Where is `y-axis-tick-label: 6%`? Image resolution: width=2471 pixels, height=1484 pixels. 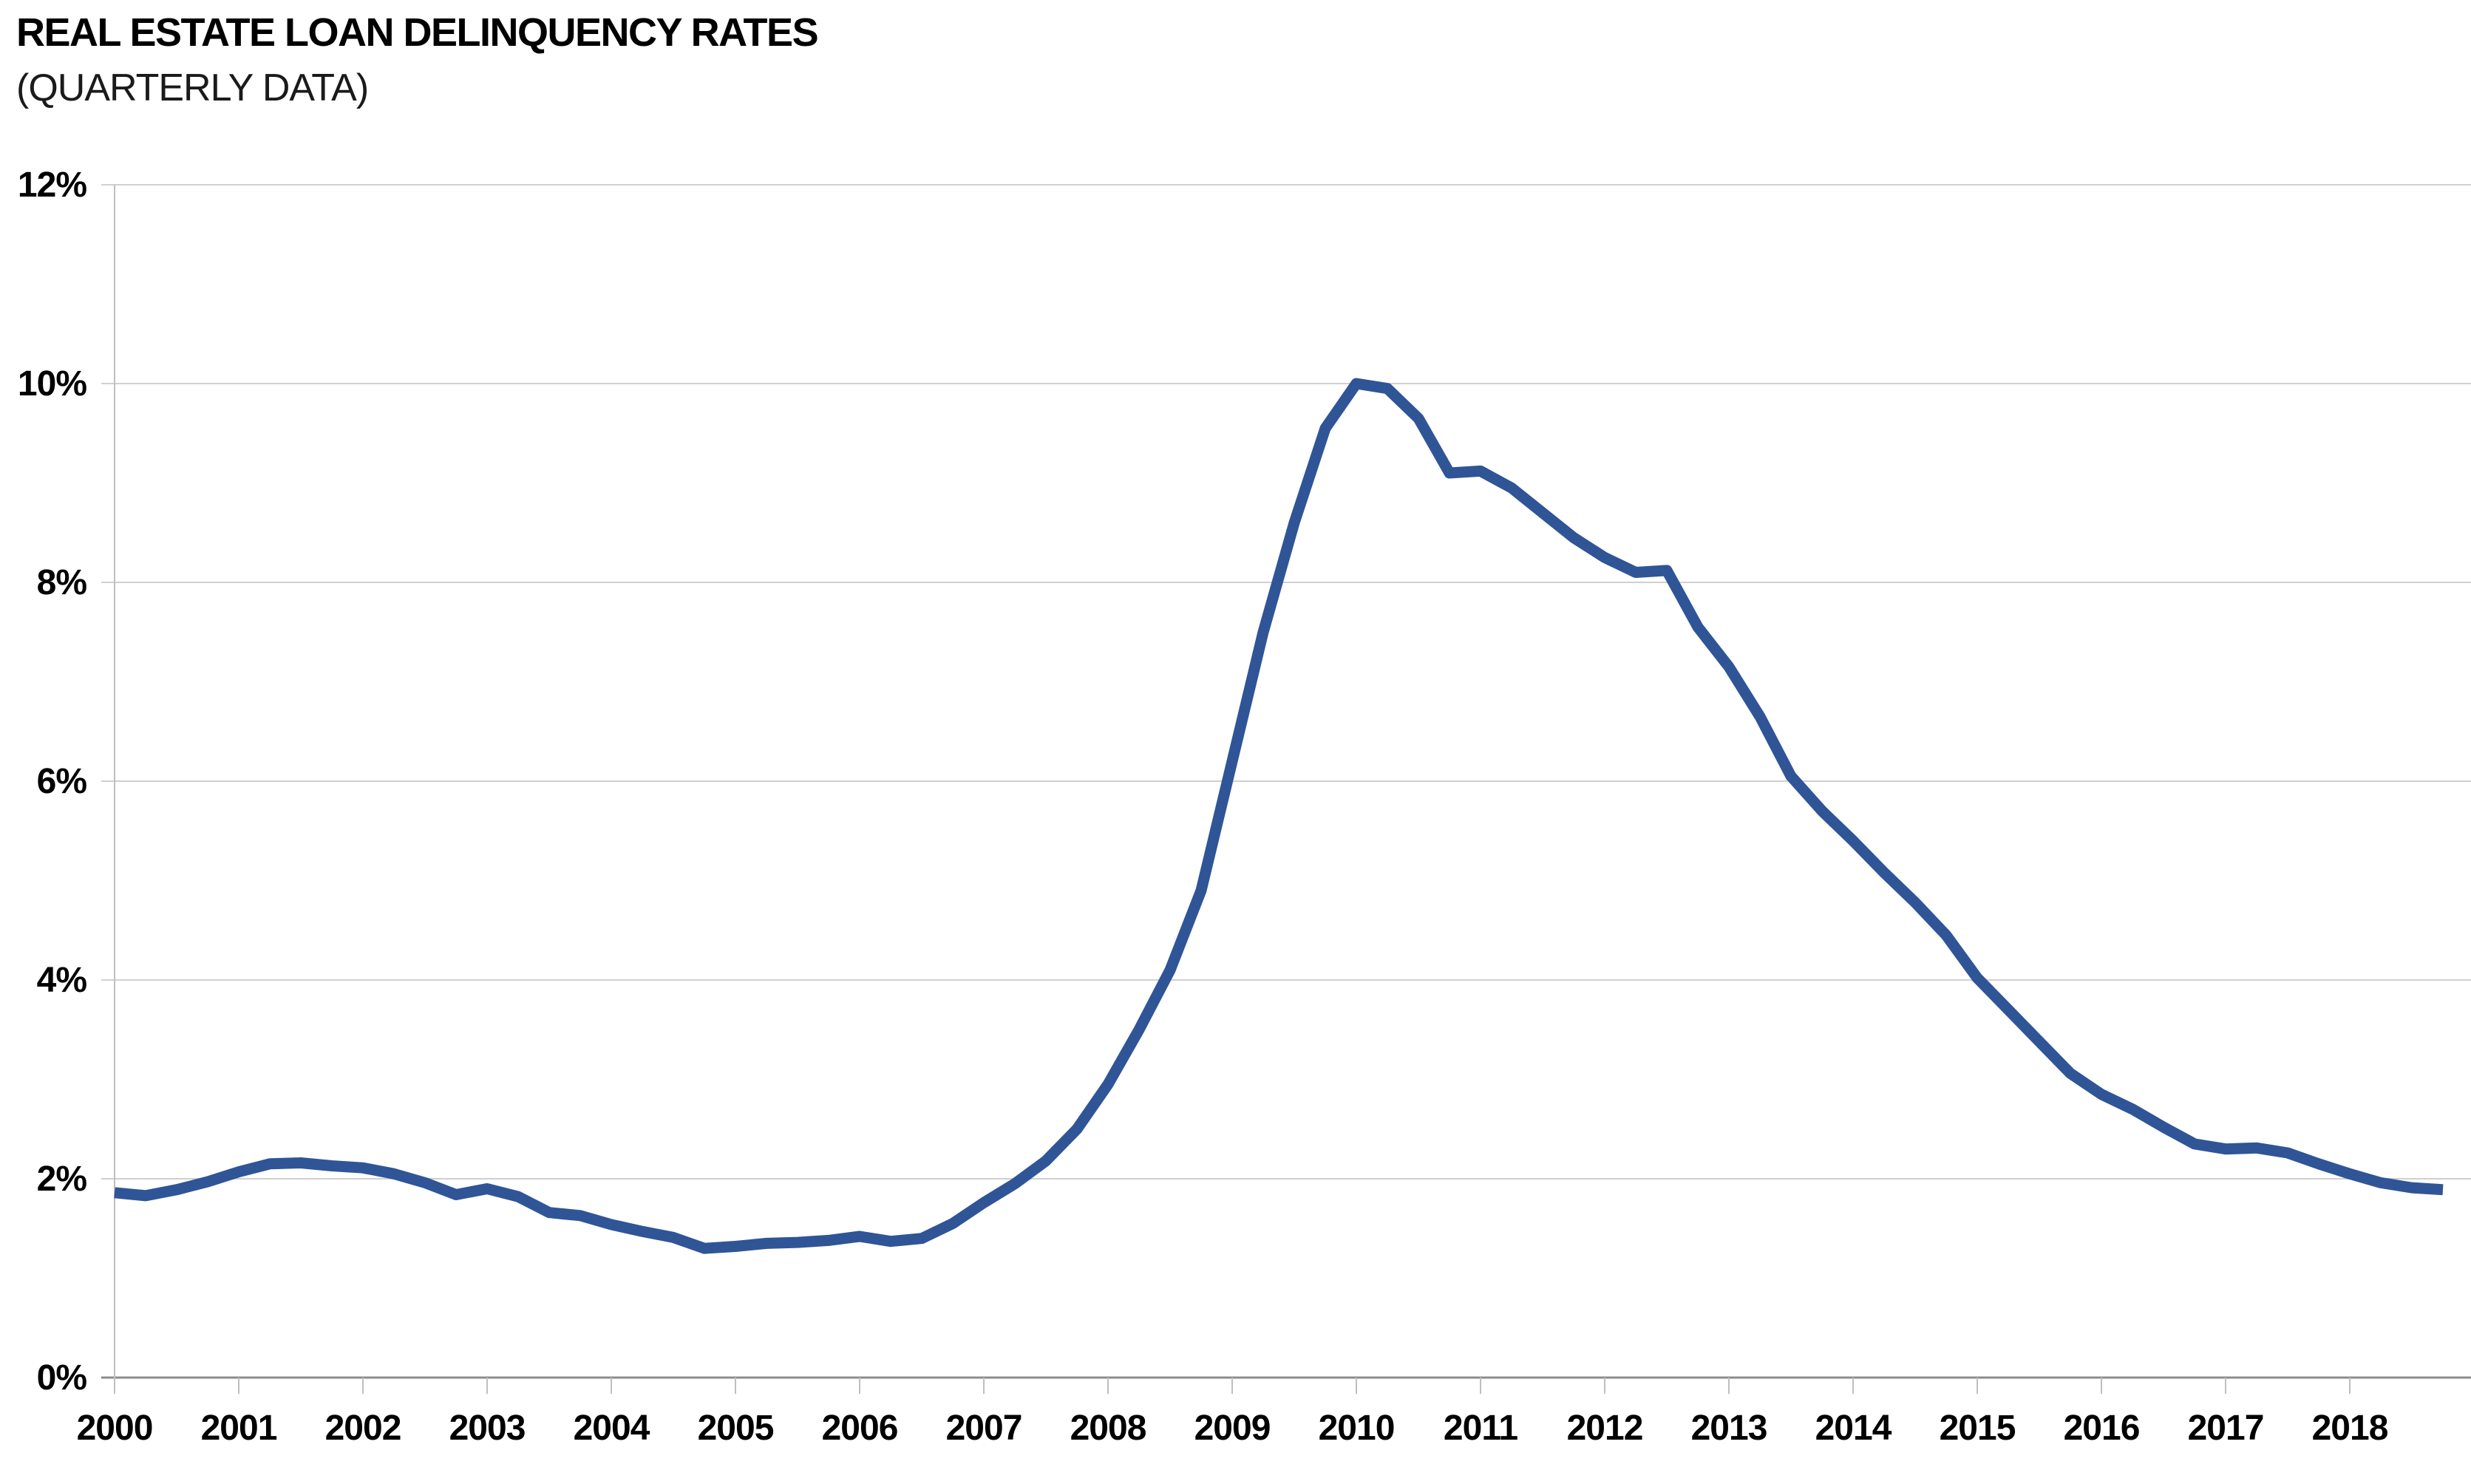 y-axis-tick-label: 6% is located at coordinates (62, 781).